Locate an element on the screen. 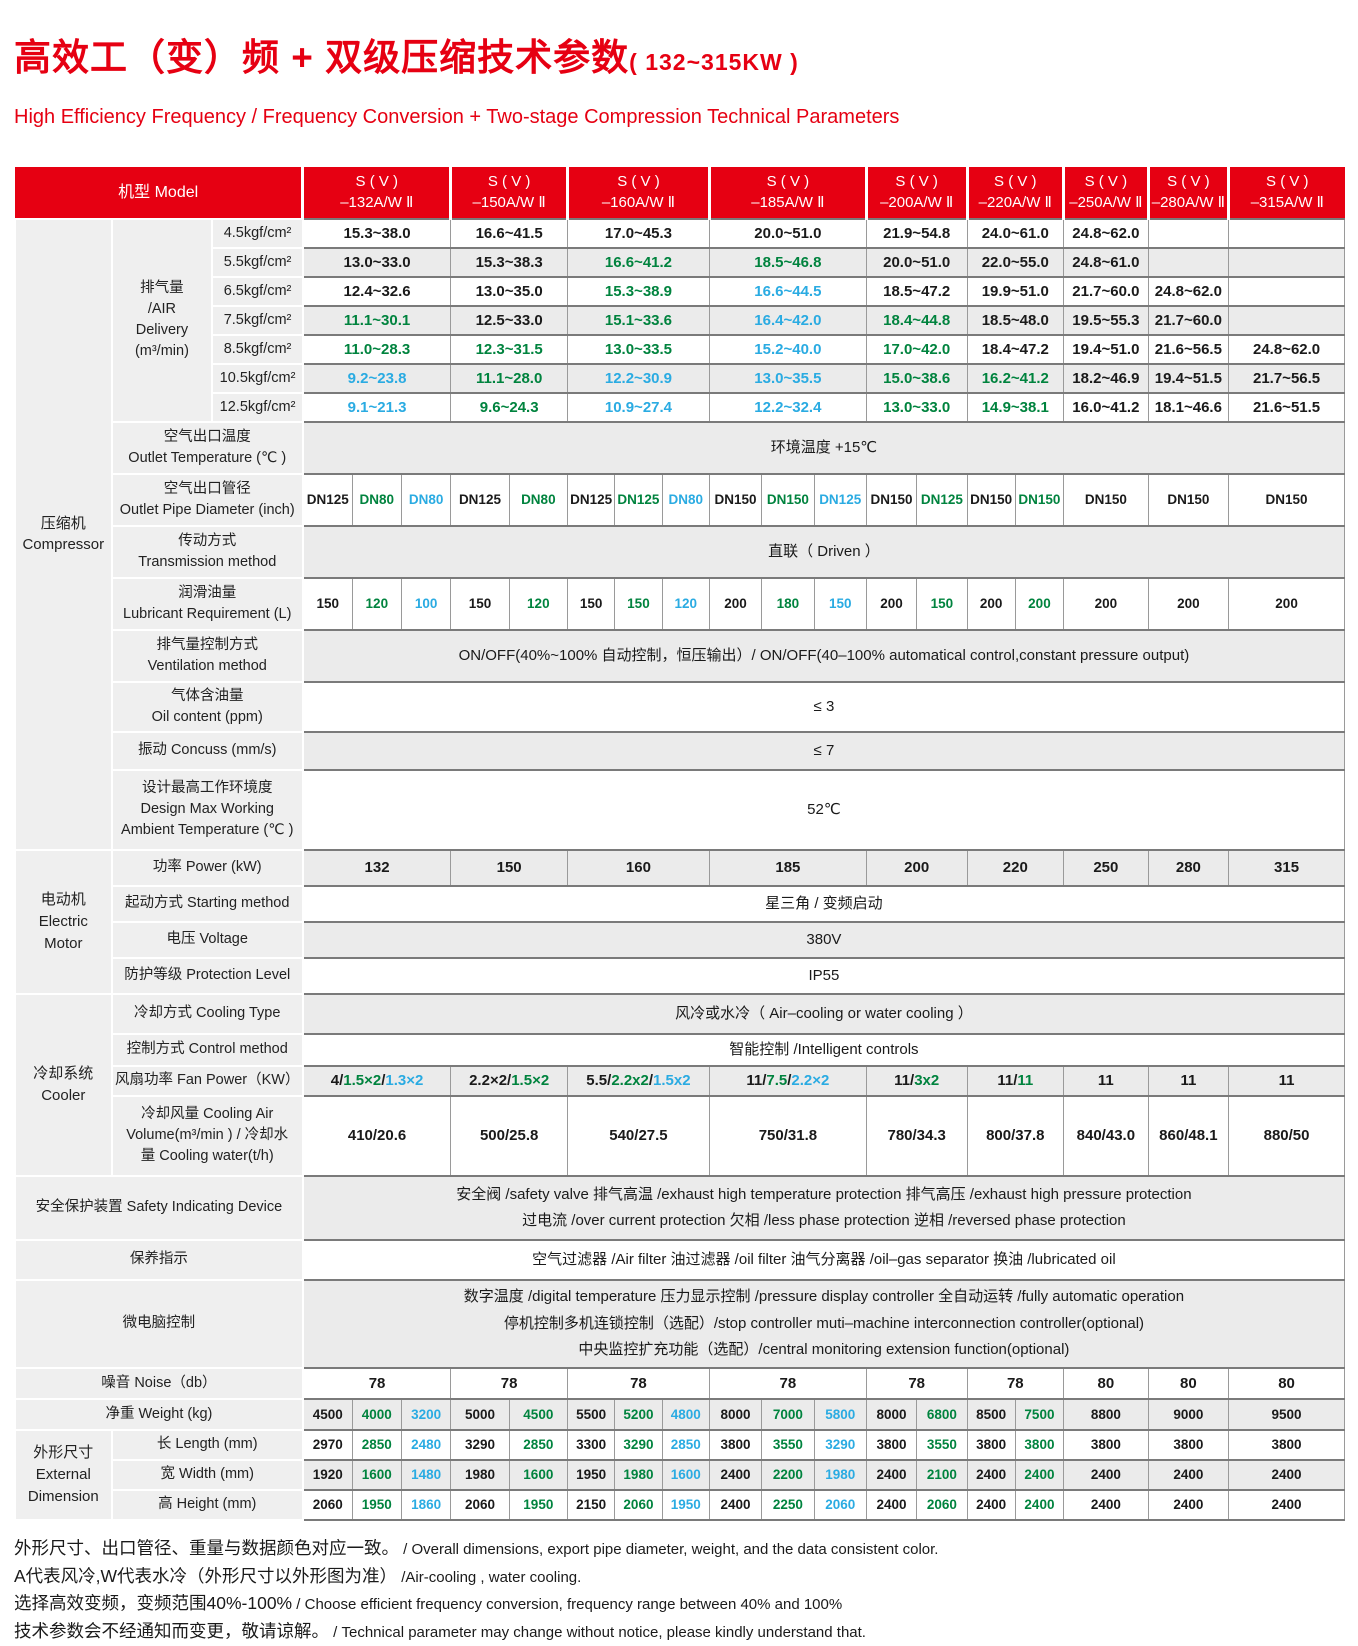 This screenshot has height=1646, width=1358. data-cell: 17.0~45.3 is located at coordinates (638, 233).